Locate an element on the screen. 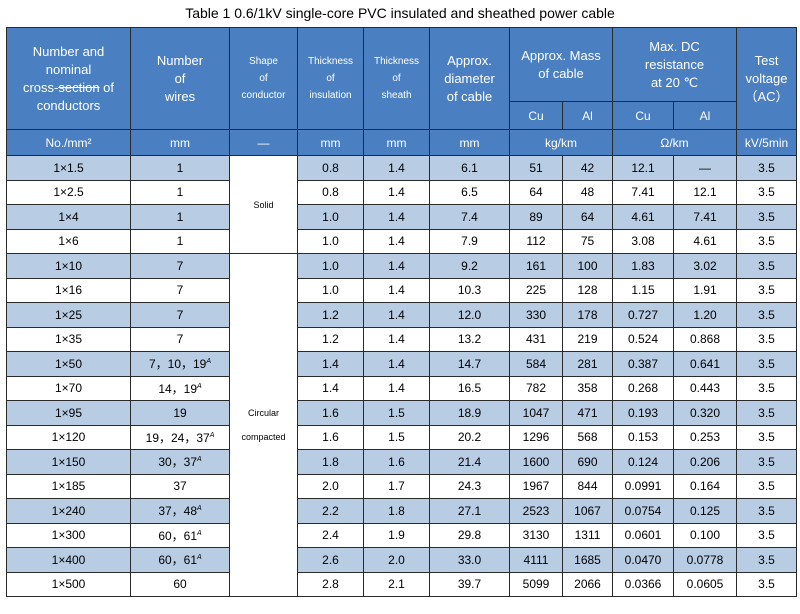  header-test-voltage: Test voltage （AC） is located at coordinates (767, 78).